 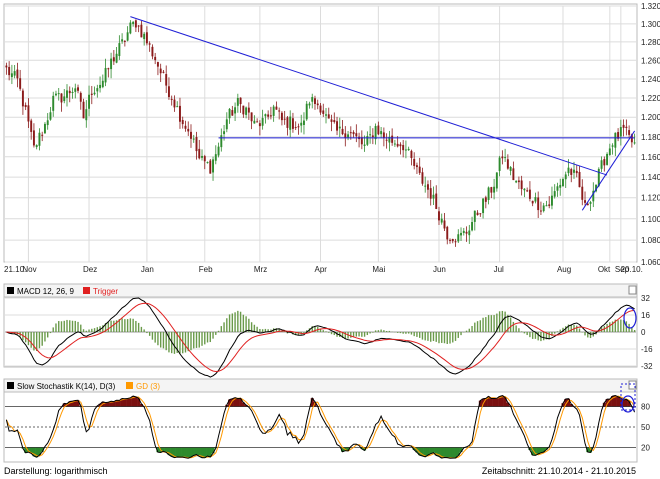 What do you see at coordinates (647, 349) in the screenshot?
I see `macd-y-tick-label: -16` at bounding box center [647, 349].